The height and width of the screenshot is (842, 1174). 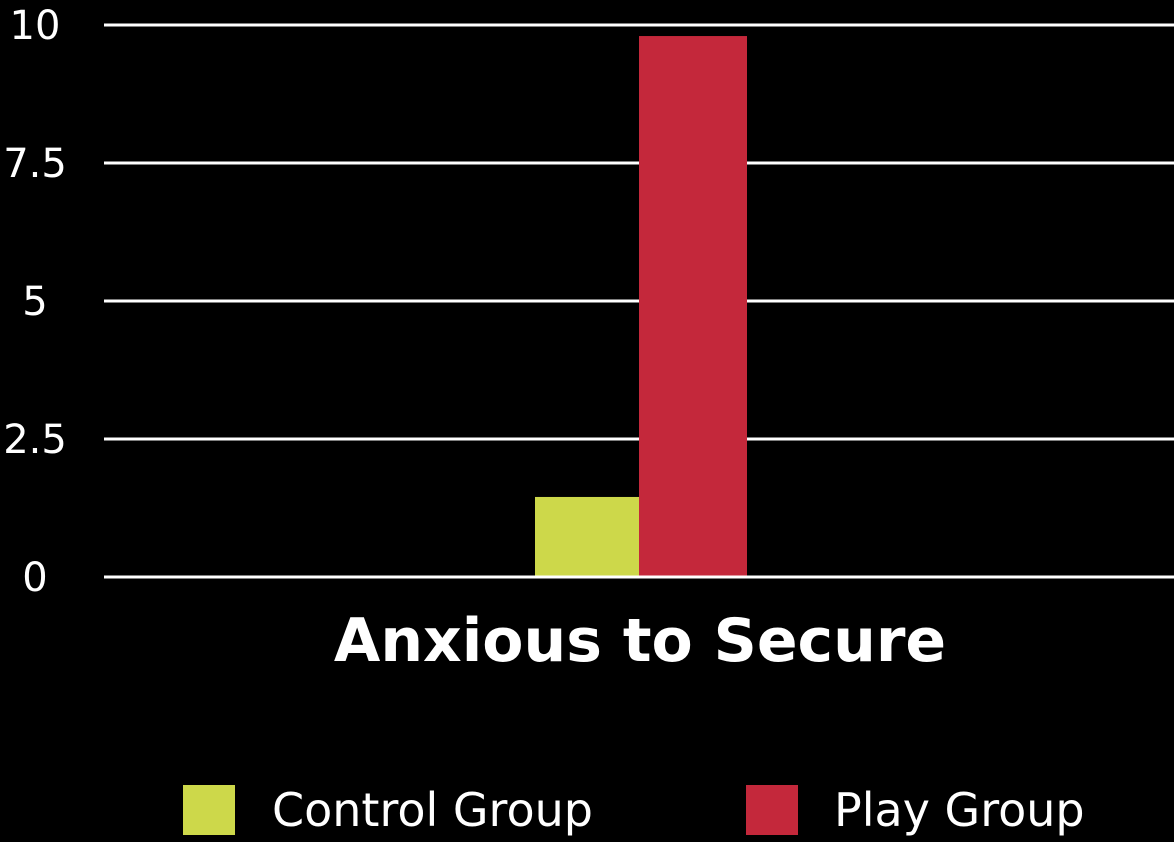 I want to click on category-label: Anxious to Secure, so click(x=640, y=641).